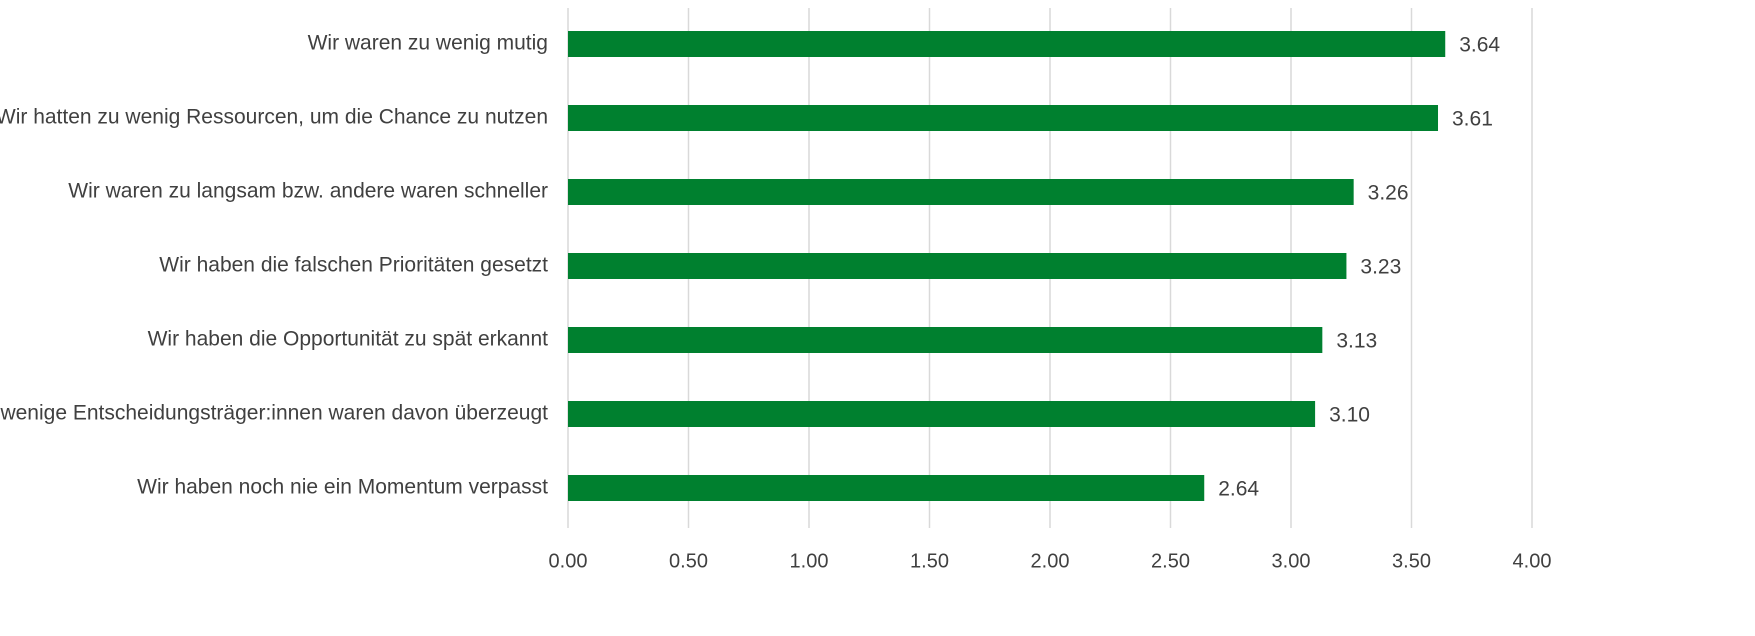 The height and width of the screenshot is (636, 1755). Describe the element at coordinates (1380, 267) in the screenshot. I see `data-label: 3.23` at that location.